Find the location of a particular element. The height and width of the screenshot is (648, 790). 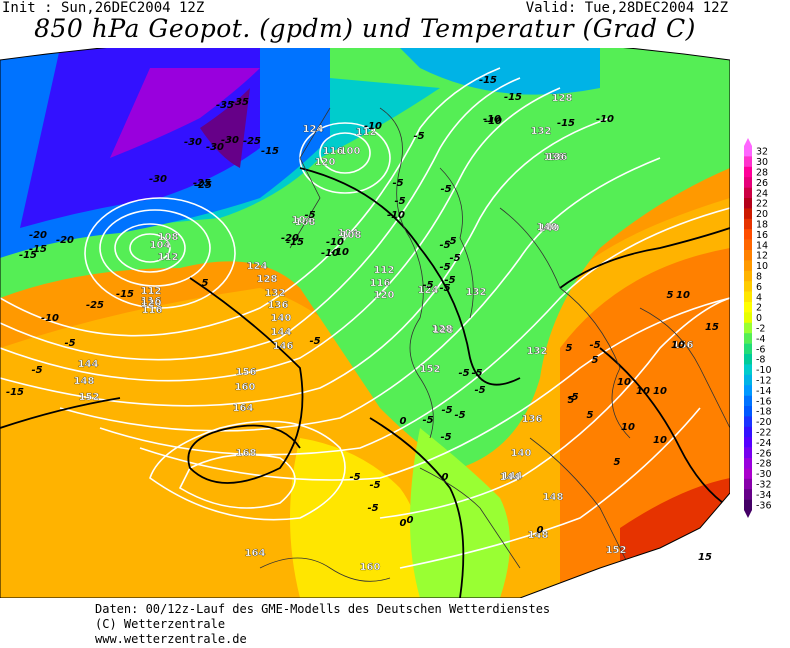

yellow-zone is located at coordinates (356, 518).